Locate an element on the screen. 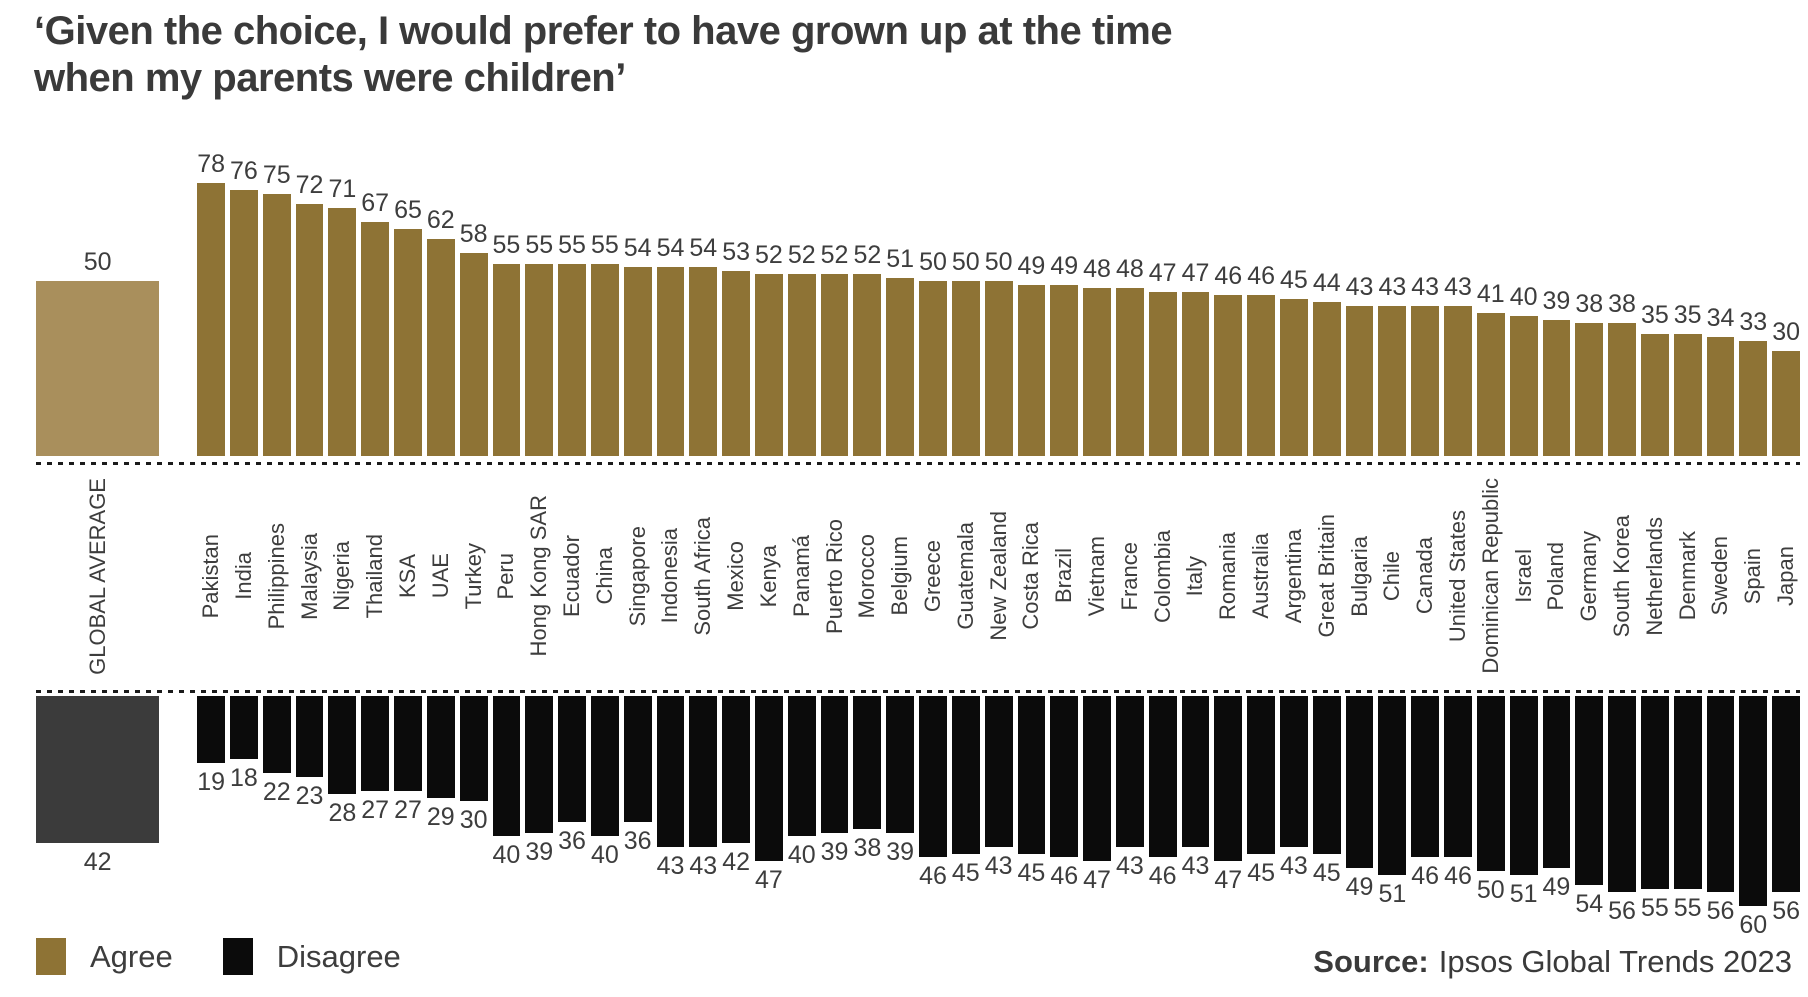 The height and width of the screenshot is (997, 1808). country-label-area: Colombia is located at coordinates (1163, 576).